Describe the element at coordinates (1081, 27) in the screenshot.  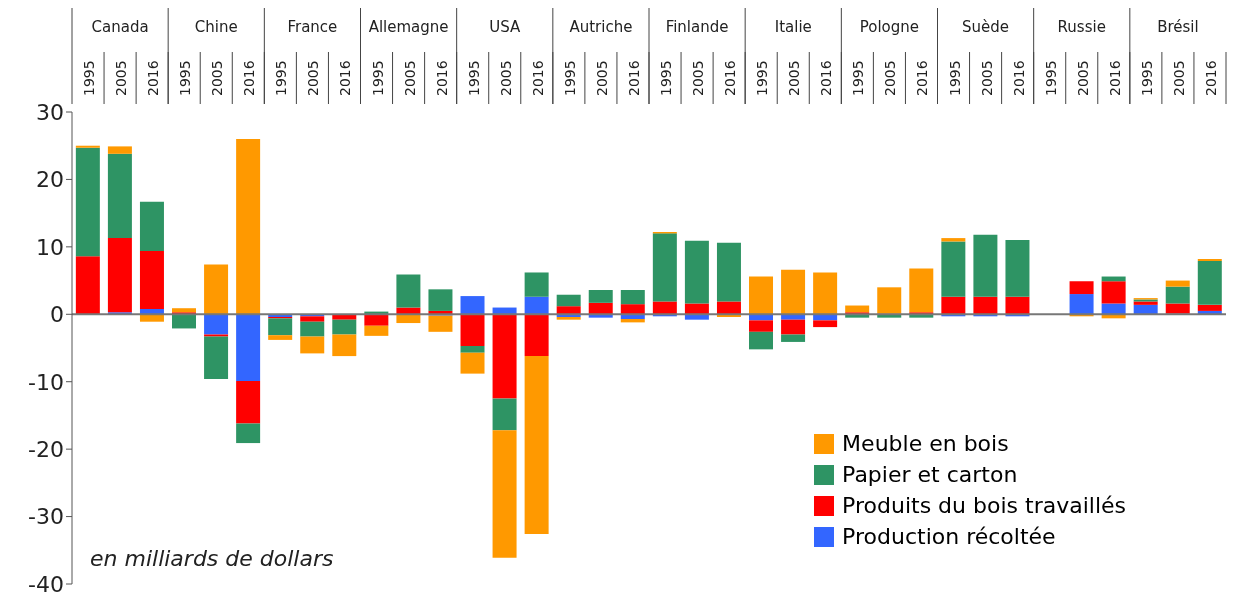
I see `text: Russie` at that location.